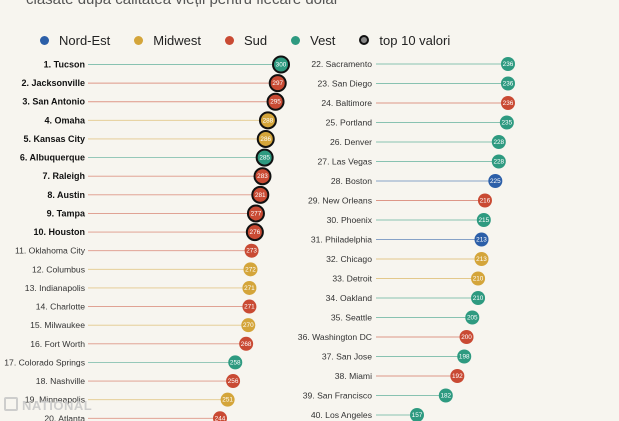 The width and height of the screenshot is (619, 421). What do you see at coordinates (53, 83) in the screenshot?
I see `row-label: 2. Jacksonville` at bounding box center [53, 83].